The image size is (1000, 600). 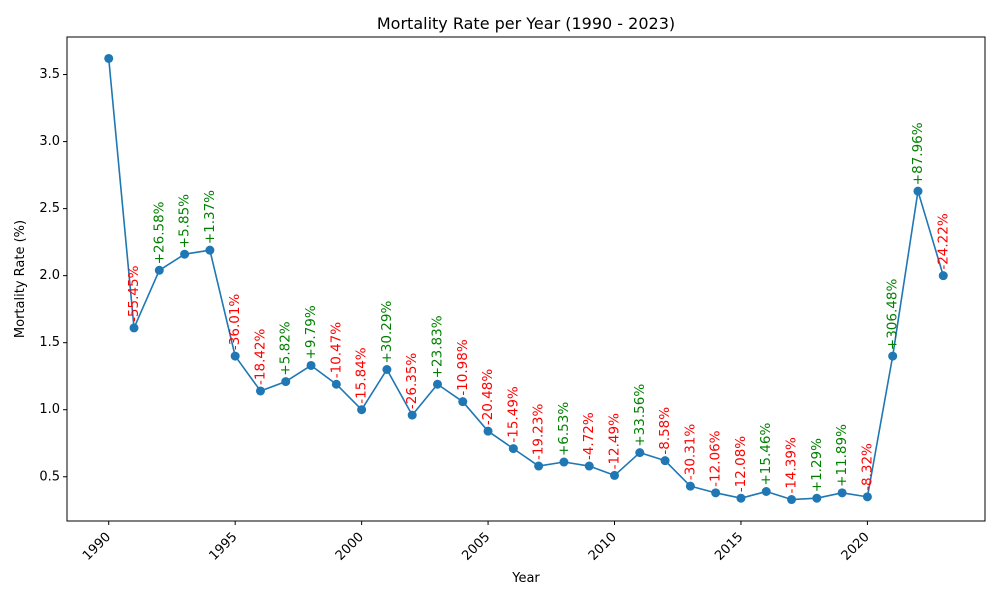 What do you see at coordinates (210, 217) in the screenshot?
I see `percent-change-label: +1.37%` at bounding box center [210, 217].